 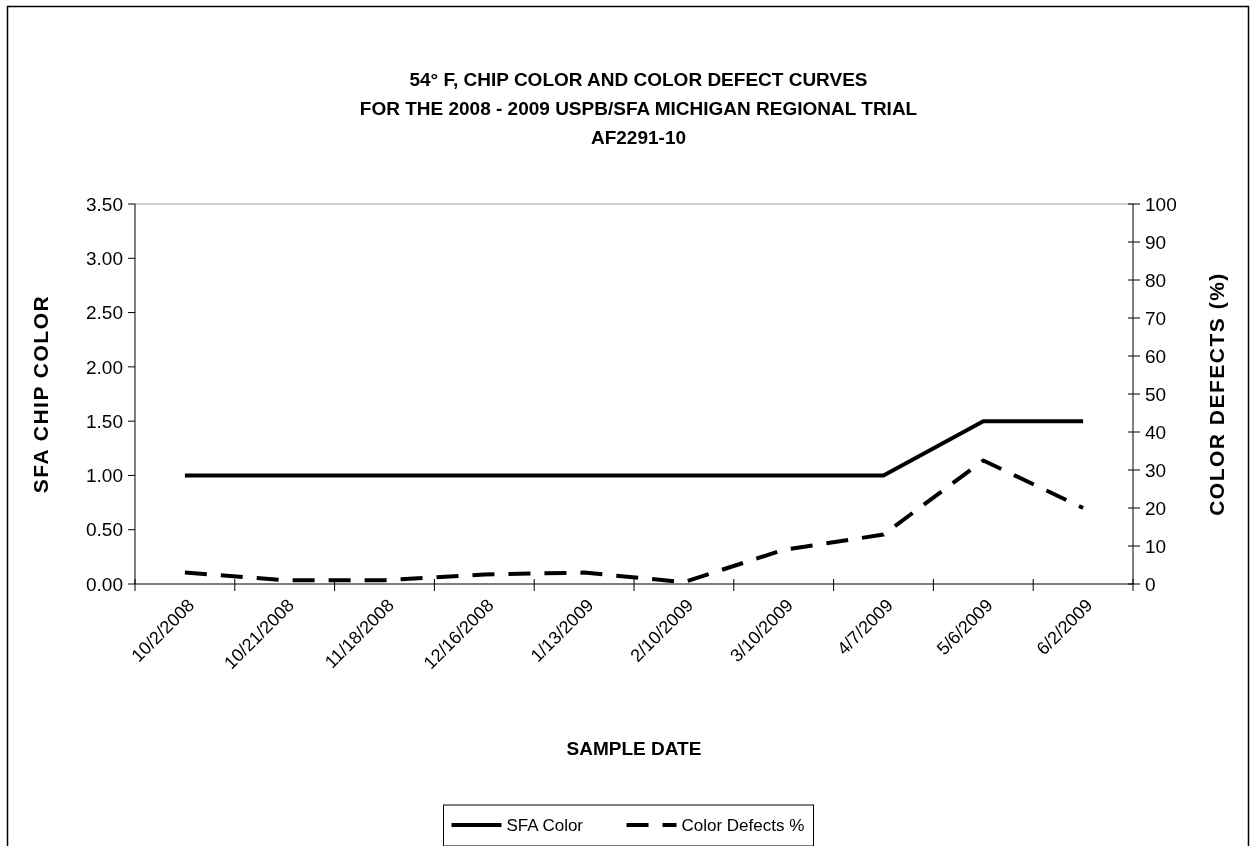 What do you see at coordinates (634, 748) in the screenshot?
I see `x-axis-title: SAMPLE DATE` at bounding box center [634, 748].